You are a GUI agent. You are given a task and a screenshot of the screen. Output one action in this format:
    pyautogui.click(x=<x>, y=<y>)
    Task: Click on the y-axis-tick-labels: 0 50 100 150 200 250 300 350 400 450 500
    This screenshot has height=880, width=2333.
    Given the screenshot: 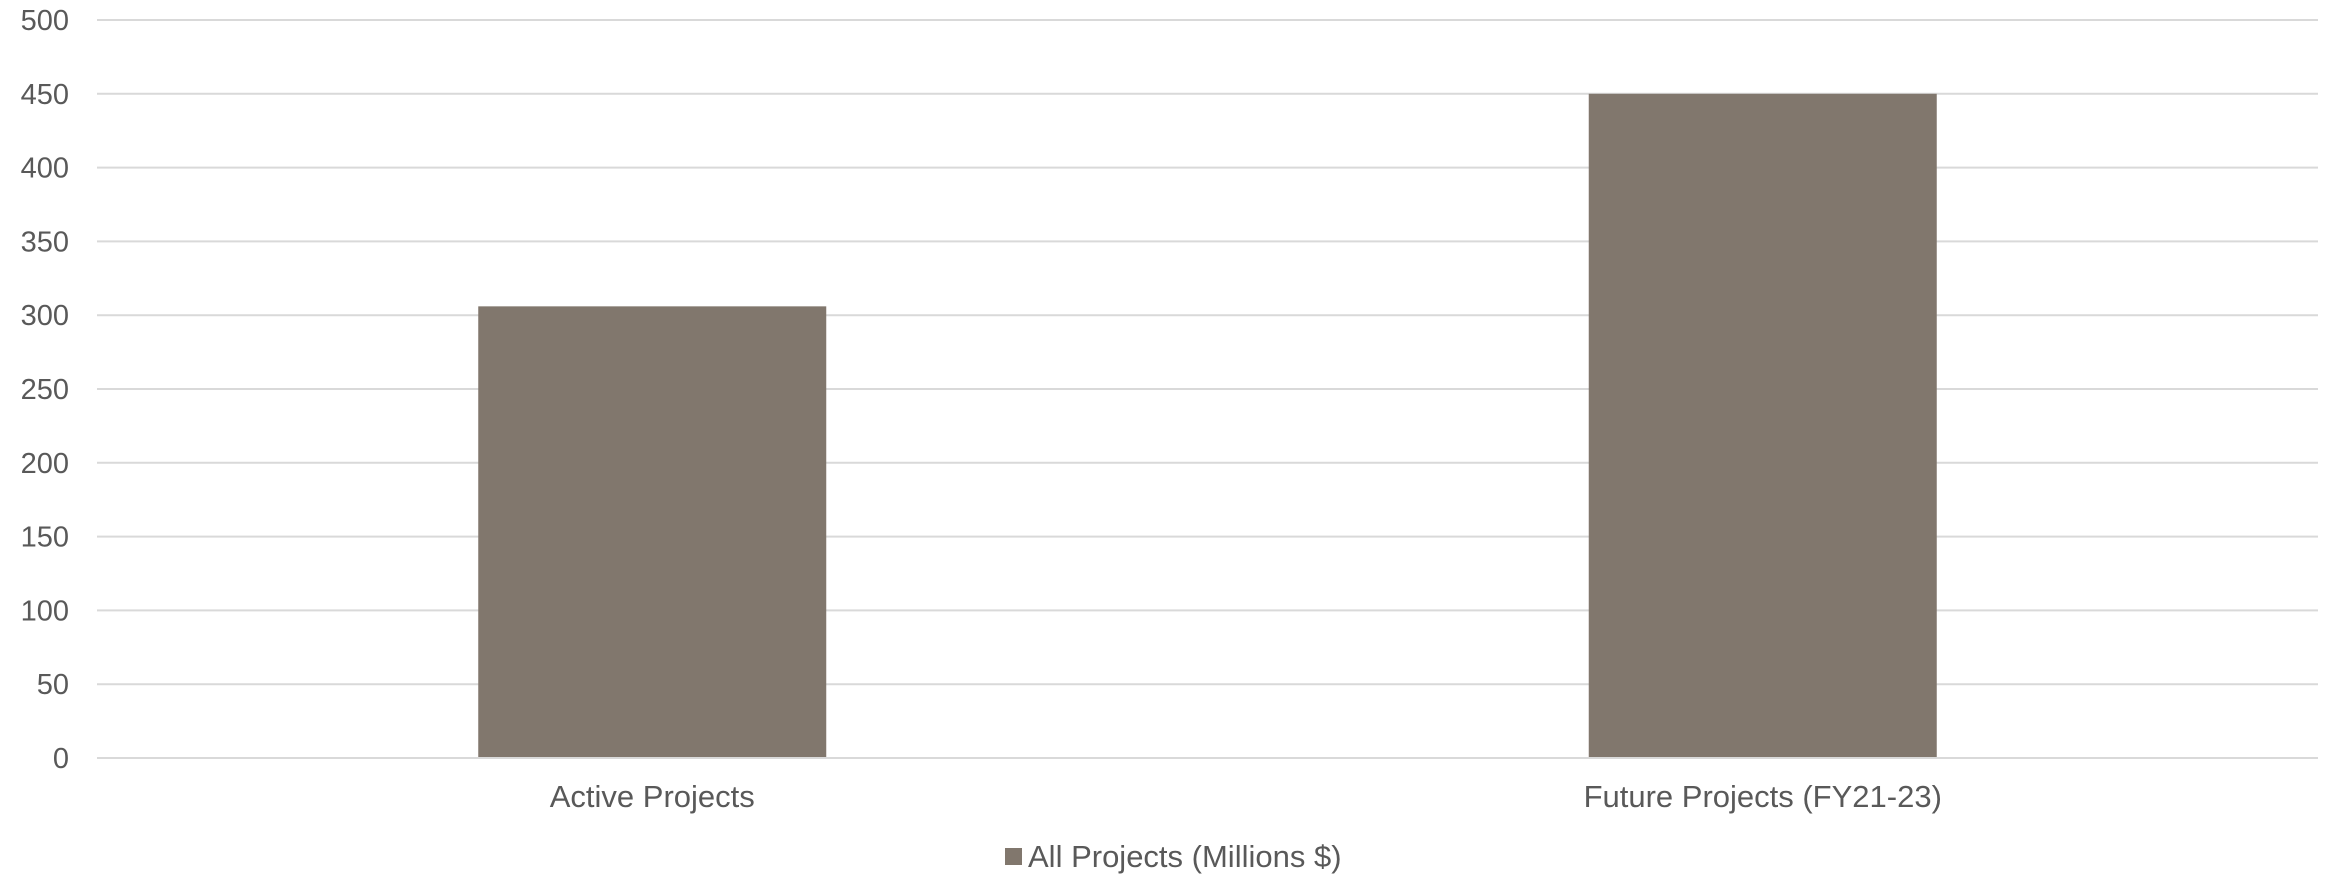 What is the action you would take?
    pyautogui.click(x=45, y=390)
    